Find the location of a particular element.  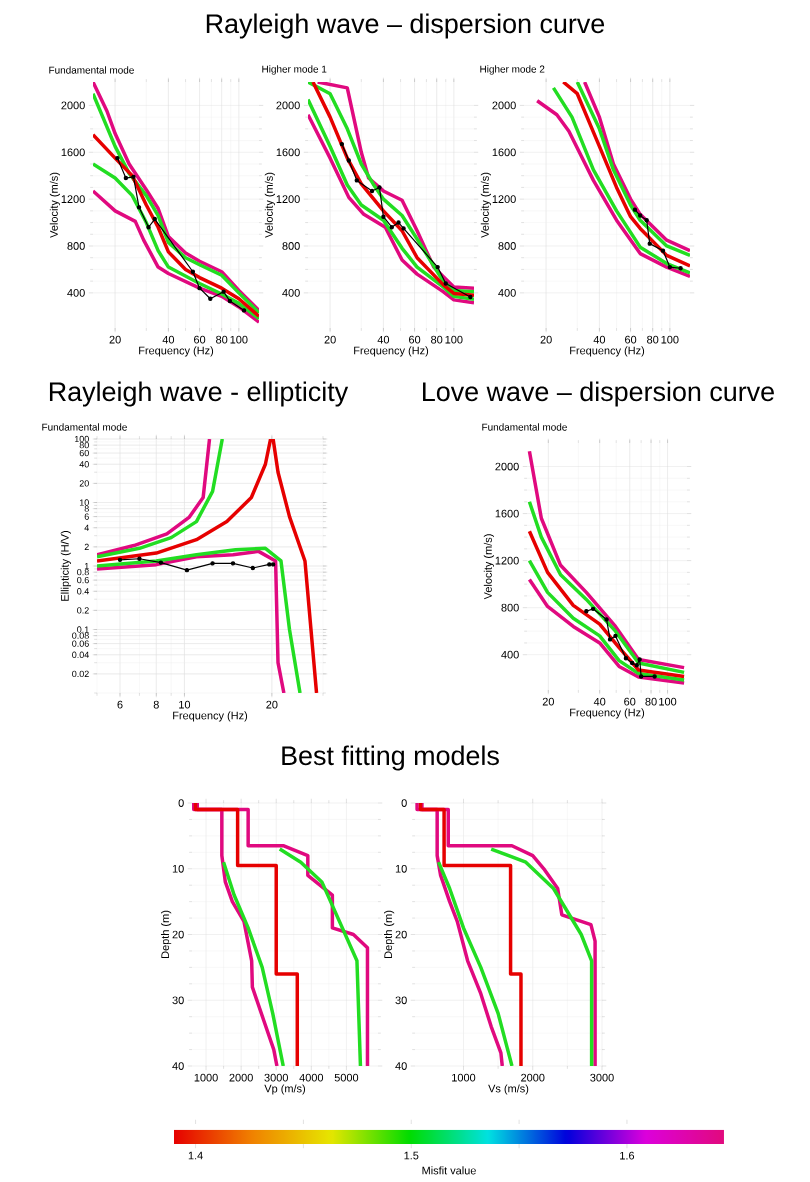

y-tick-label: 0.4 is located at coordinates (83, 591).